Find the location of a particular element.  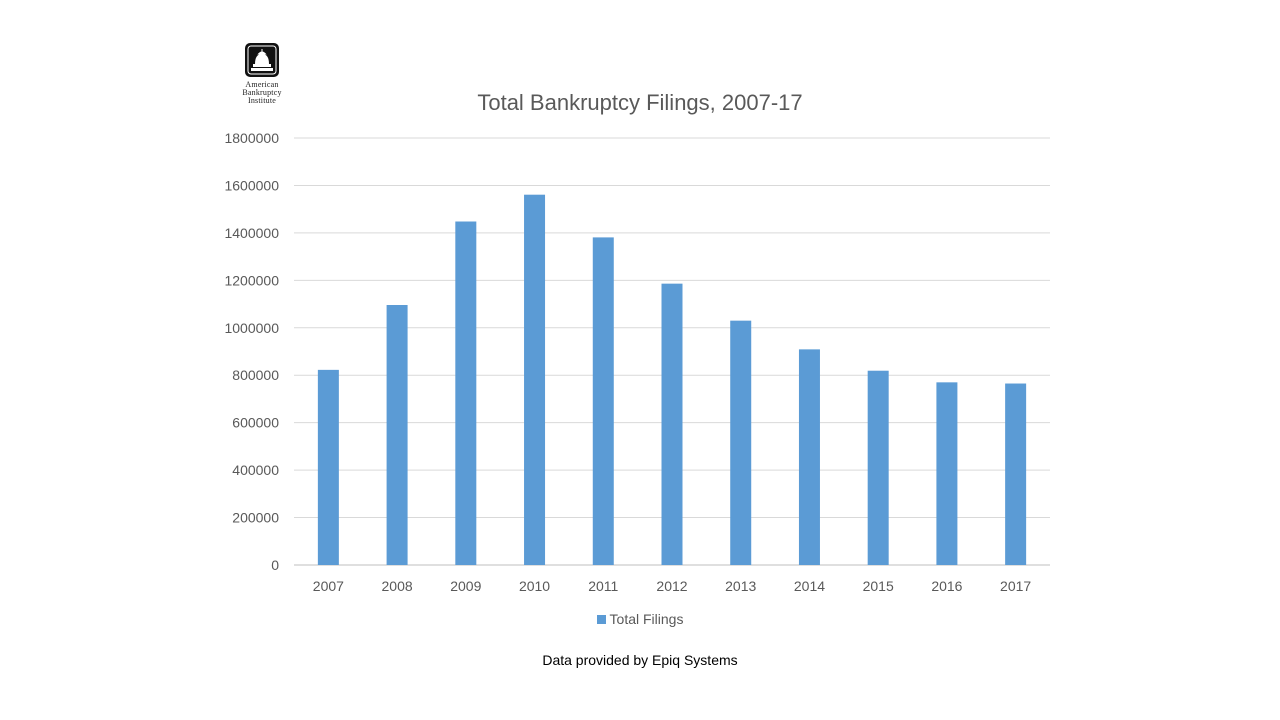

y-tick-label: 1400000 is located at coordinates (251, 233).